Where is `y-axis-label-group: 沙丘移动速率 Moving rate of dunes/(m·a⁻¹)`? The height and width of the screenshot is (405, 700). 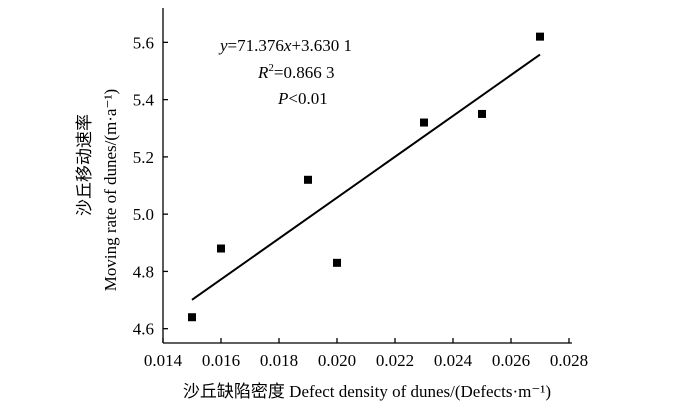 y-axis-label-group: 沙丘移动速率 Moving rate of dunes/(m·a⁻¹) is located at coordinates (97, 190).